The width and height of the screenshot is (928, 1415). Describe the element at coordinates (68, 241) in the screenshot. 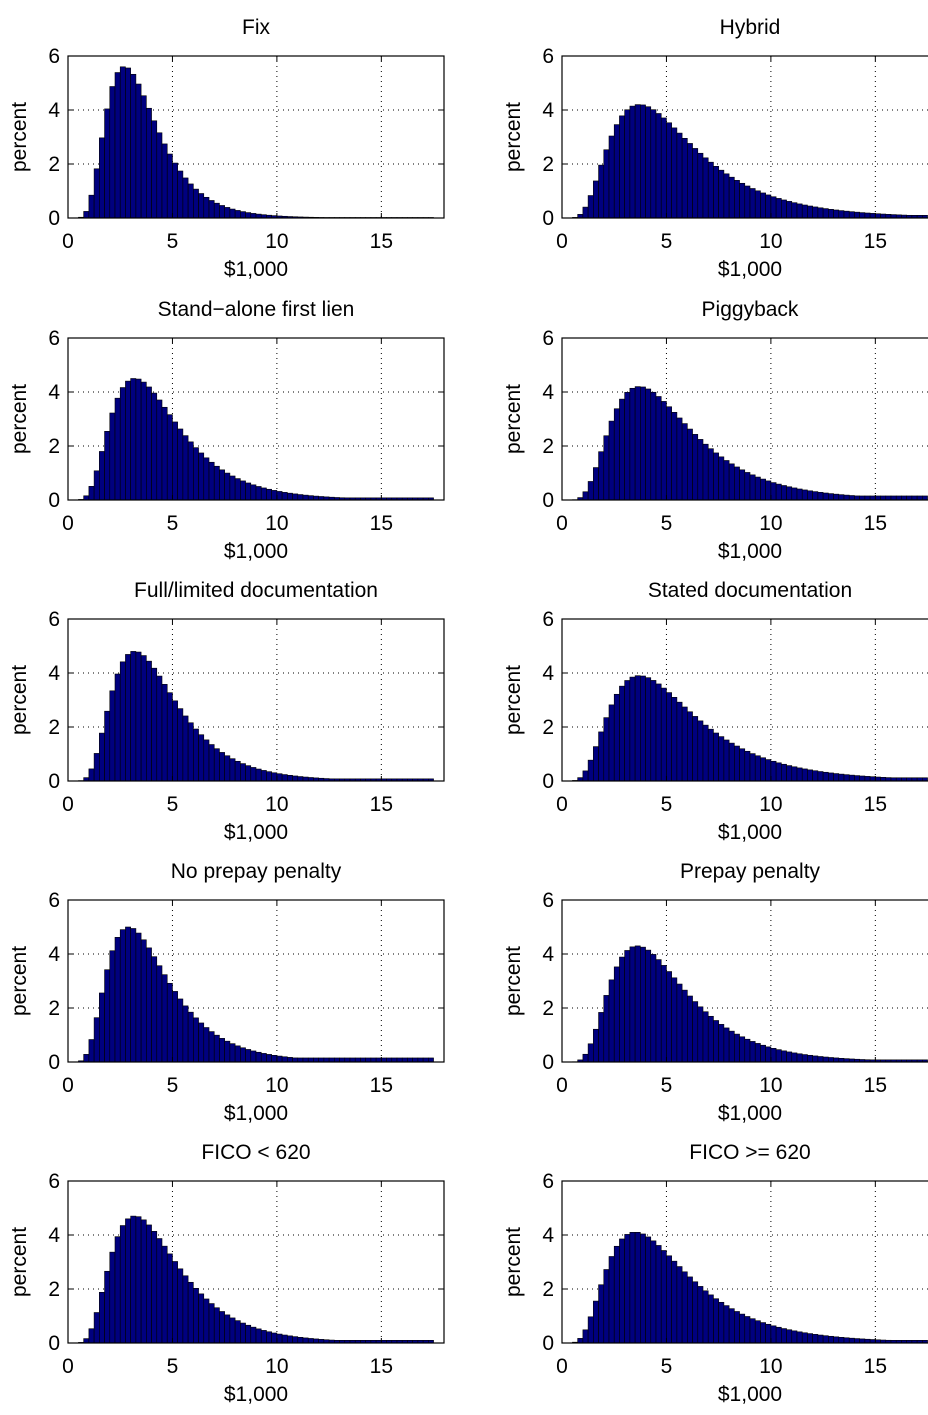

I see `x-tick-label: 0` at that location.